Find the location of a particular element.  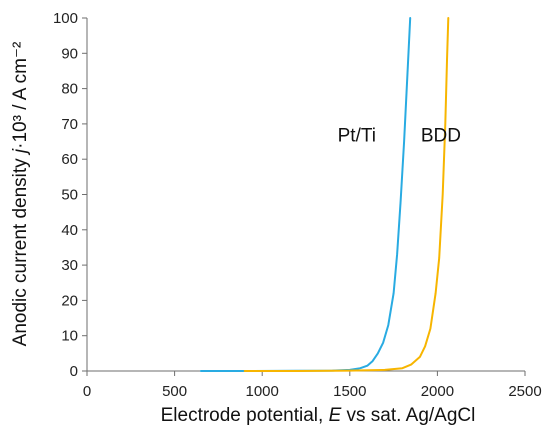

y-axis-title: Anodic current density j·10³ / A cm⁻² is located at coordinates (20, 194).